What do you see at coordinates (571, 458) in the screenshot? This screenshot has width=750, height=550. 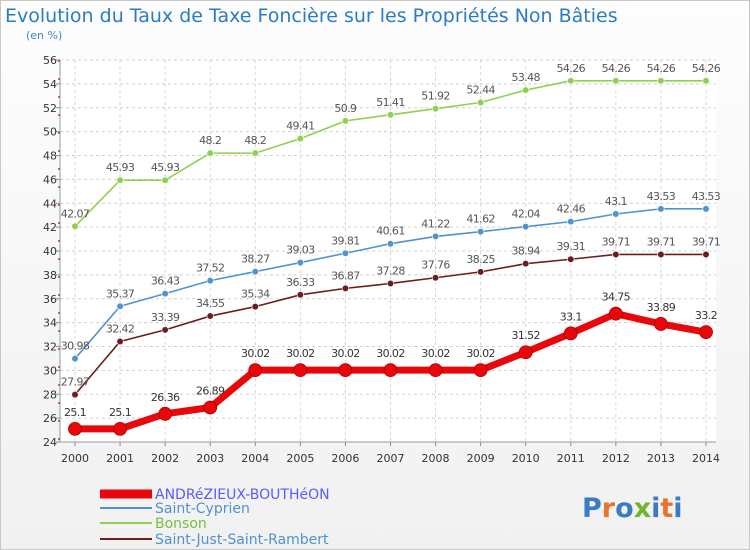 I see `x-tick-label: 2011` at bounding box center [571, 458].